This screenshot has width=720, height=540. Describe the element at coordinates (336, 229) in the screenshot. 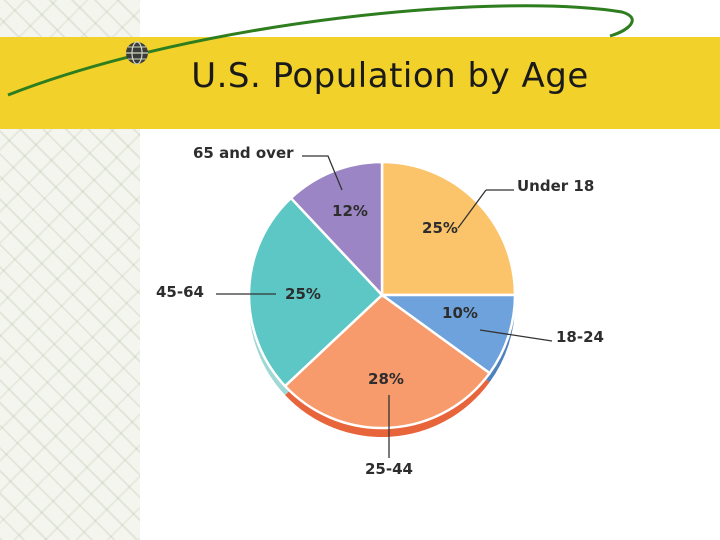

I see `pie-slice-65-and-over` at that location.